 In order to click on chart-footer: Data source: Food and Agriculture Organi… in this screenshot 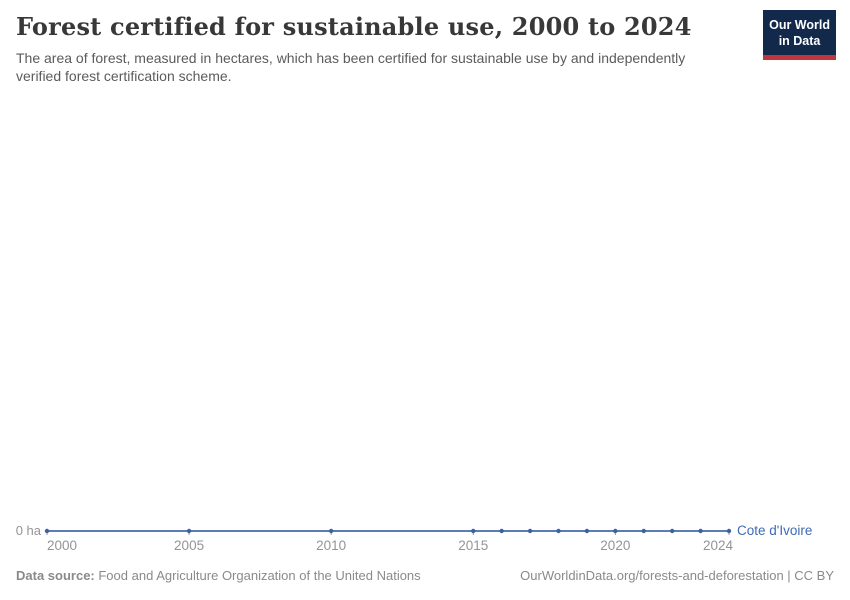, I will do `click(425, 575)`.